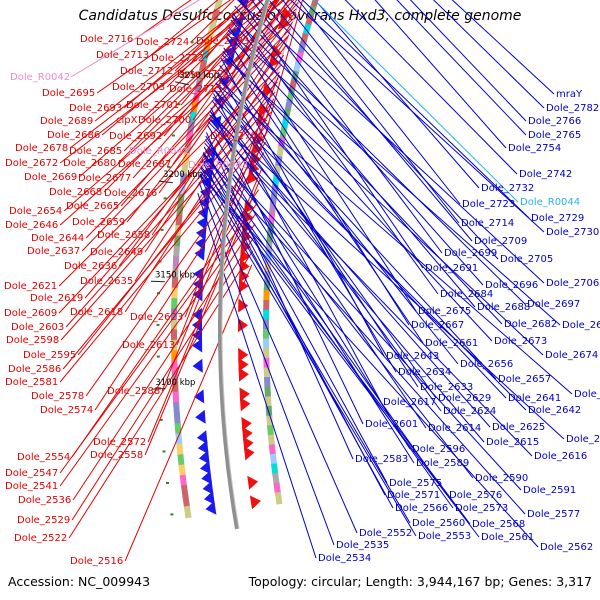 The image size is (600, 600). What do you see at coordinates (203, 74) in the screenshot?
I see `gene-label: Dole_2721` at bounding box center [203, 74].